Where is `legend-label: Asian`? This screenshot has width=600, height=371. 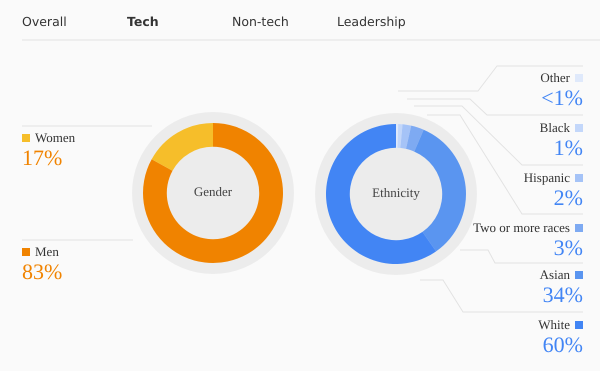
legend-label: Asian is located at coordinates (555, 275).